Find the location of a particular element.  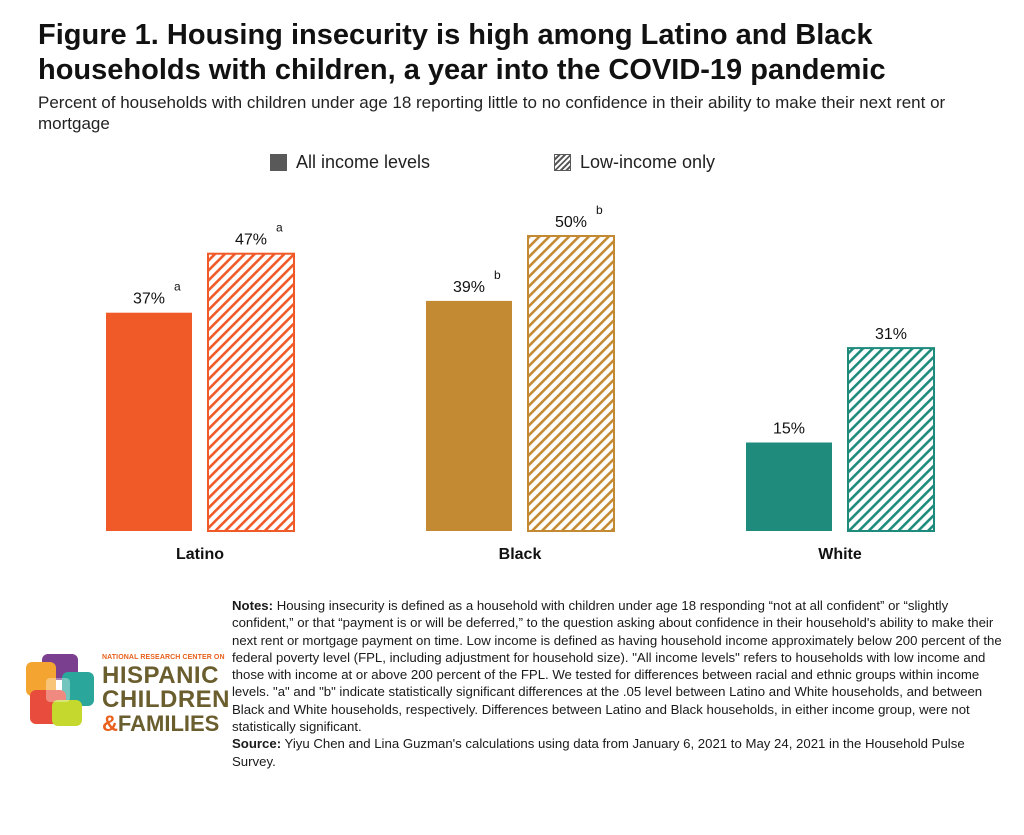

significance-marker-black-low-income: b is located at coordinates (599, 210).